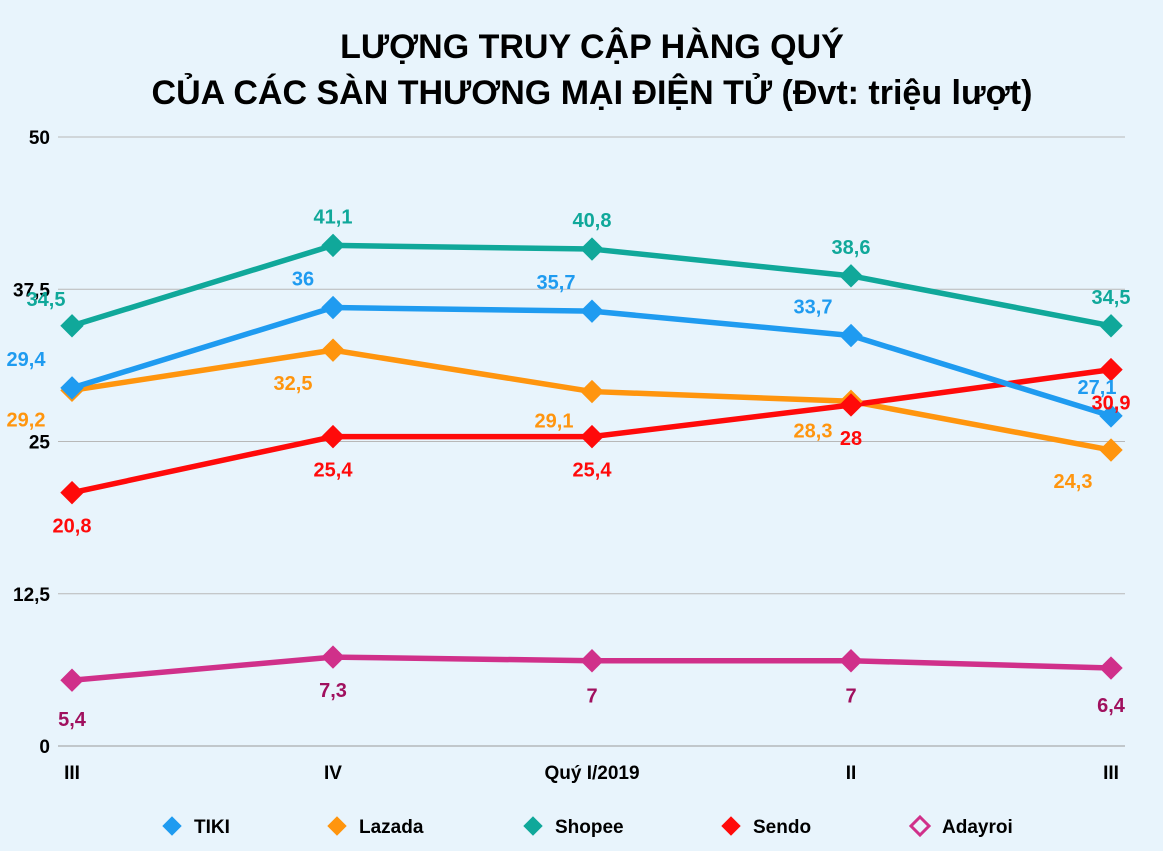  What do you see at coordinates (920, 826) in the screenshot?
I see `legend-marker-adayroi` at bounding box center [920, 826].